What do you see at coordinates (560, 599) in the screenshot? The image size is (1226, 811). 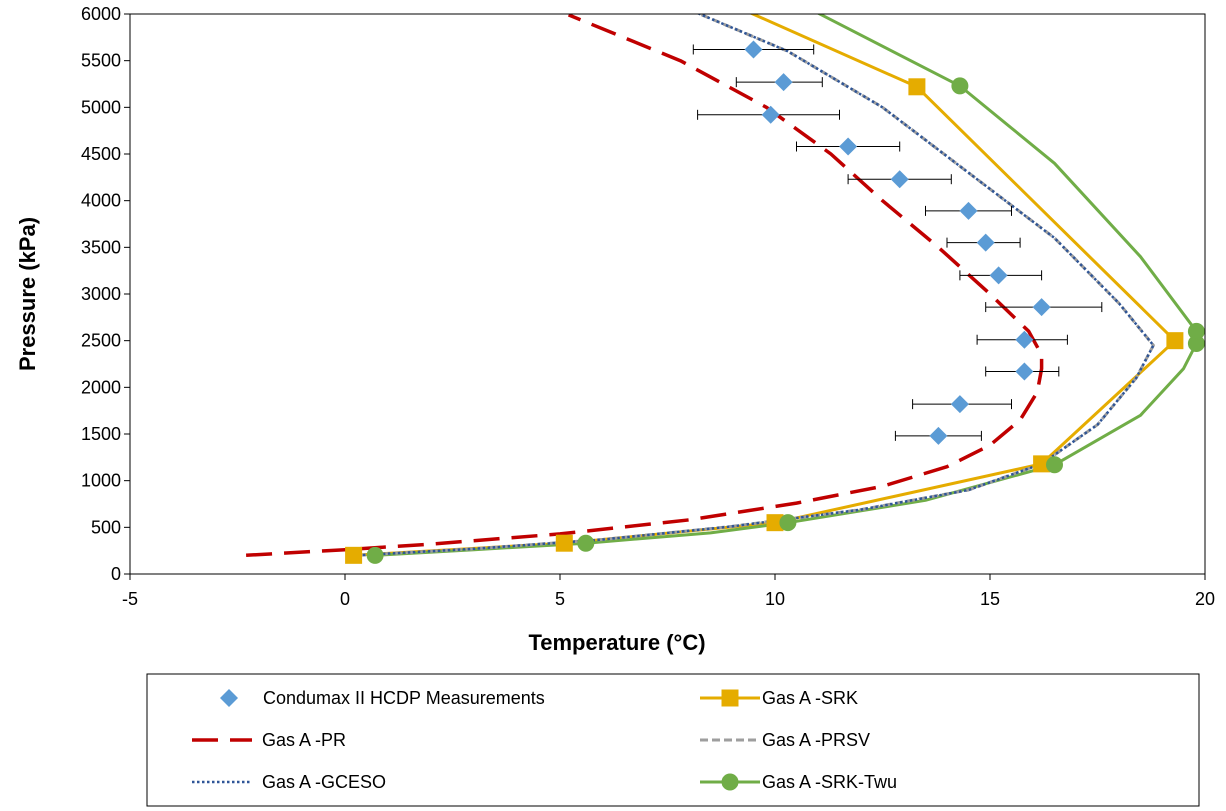 I see `x-tick-label: 5` at bounding box center [560, 599].